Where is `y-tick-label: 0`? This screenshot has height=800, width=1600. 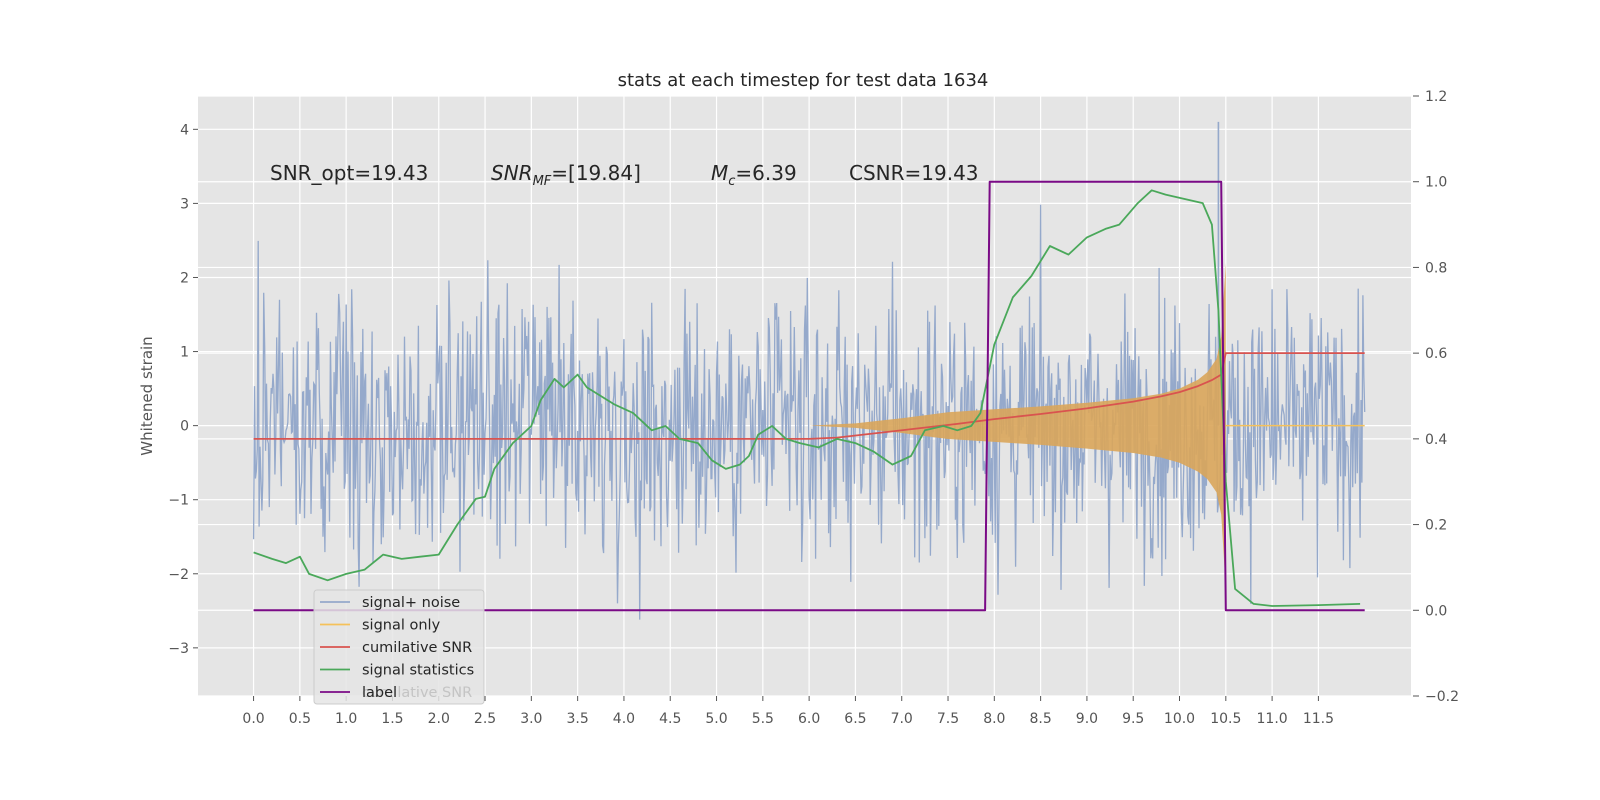 y-tick-label: 0 is located at coordinates (184, 427).